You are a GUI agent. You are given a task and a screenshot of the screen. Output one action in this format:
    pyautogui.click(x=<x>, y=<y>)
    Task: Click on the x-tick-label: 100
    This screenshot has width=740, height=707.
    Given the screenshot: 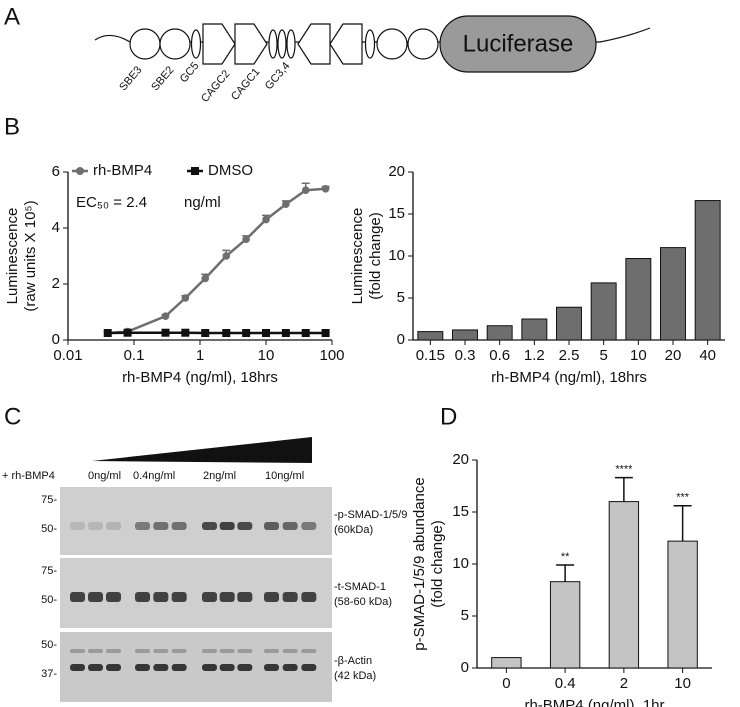 What is the action you would take?
    pyautogui.click(x=331, y=355)
    